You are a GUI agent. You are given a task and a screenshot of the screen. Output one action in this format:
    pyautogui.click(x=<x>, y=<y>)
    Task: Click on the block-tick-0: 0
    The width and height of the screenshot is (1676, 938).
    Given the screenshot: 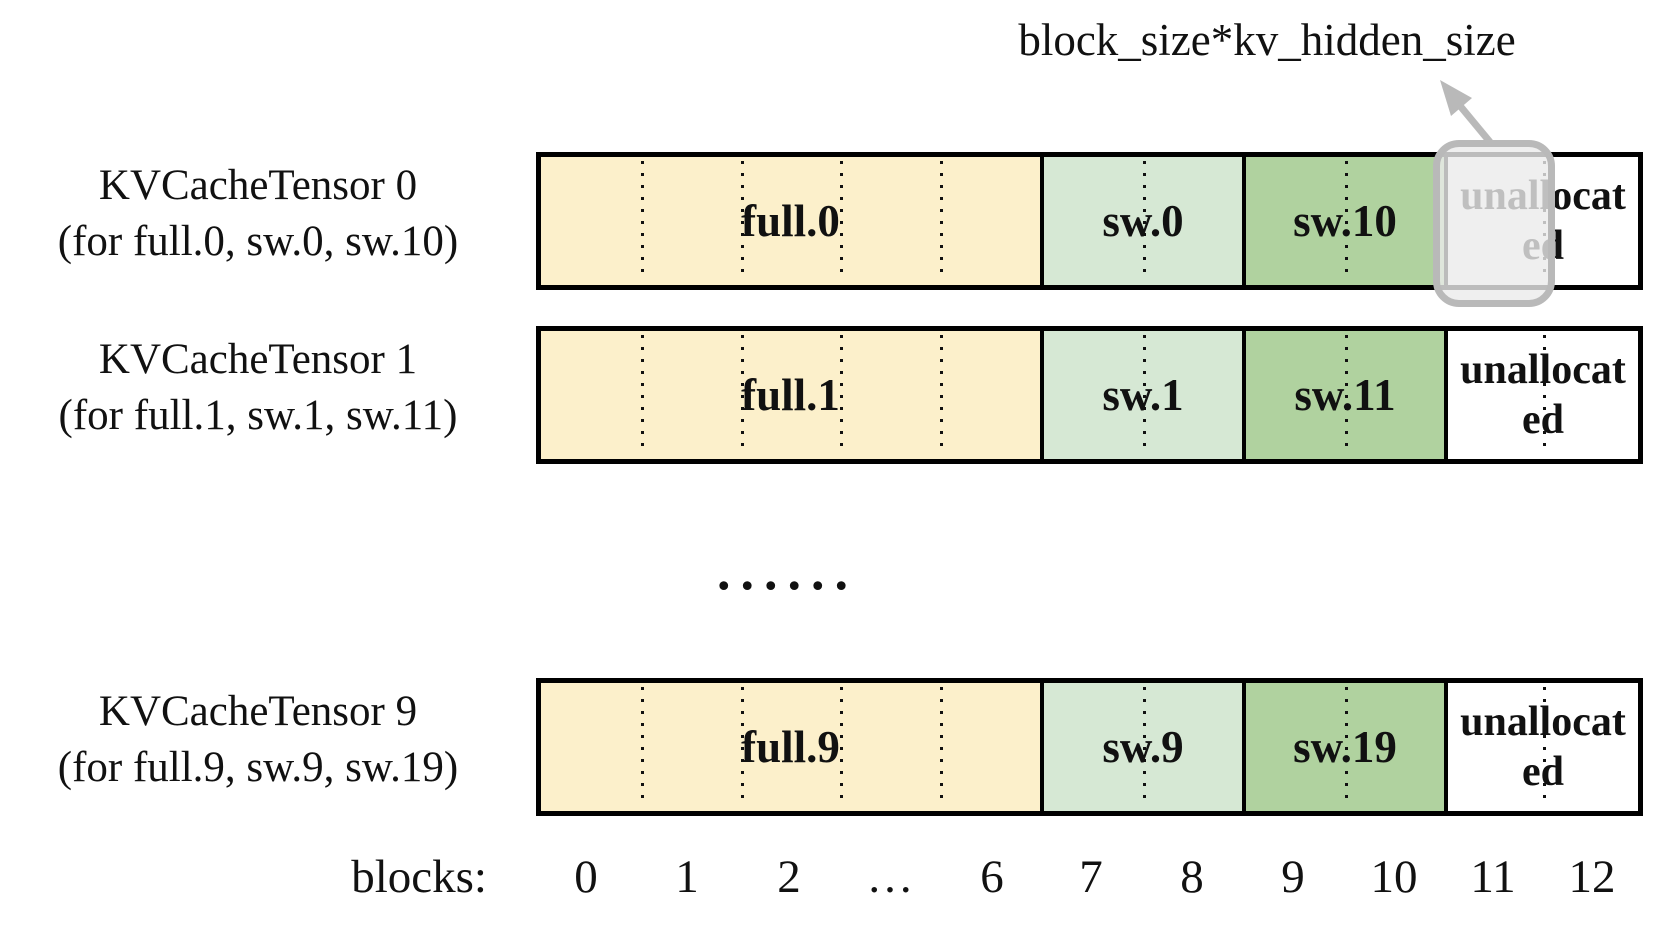 What is the action you would take?
    pyautogui.click(x=586, y=877)
    